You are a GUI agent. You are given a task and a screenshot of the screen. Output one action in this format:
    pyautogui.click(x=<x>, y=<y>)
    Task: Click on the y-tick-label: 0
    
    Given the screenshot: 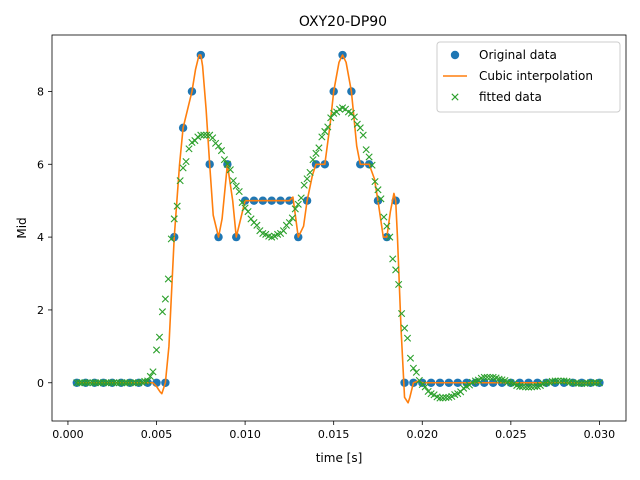 What is the action you would take?
    pyautogui.click(x=40, y=383)
    